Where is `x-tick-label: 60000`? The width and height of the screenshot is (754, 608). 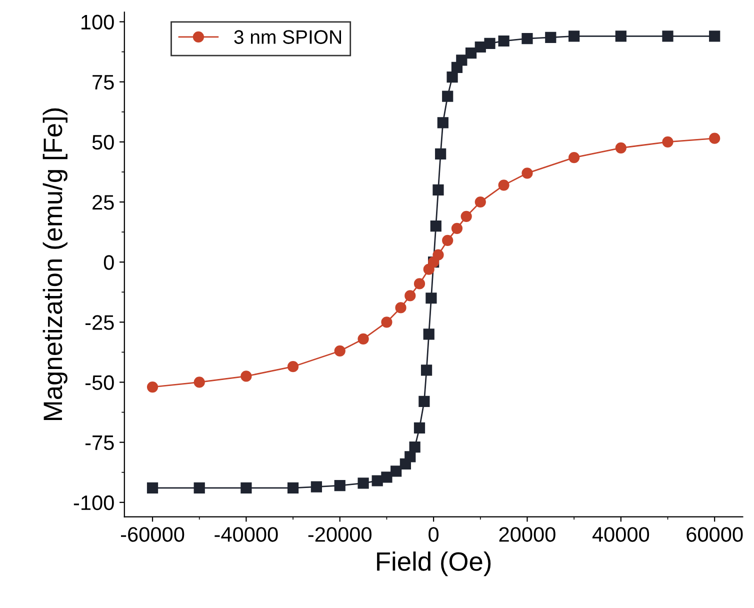
x-tick-label: 60000 is located at coordinates (714, 534).